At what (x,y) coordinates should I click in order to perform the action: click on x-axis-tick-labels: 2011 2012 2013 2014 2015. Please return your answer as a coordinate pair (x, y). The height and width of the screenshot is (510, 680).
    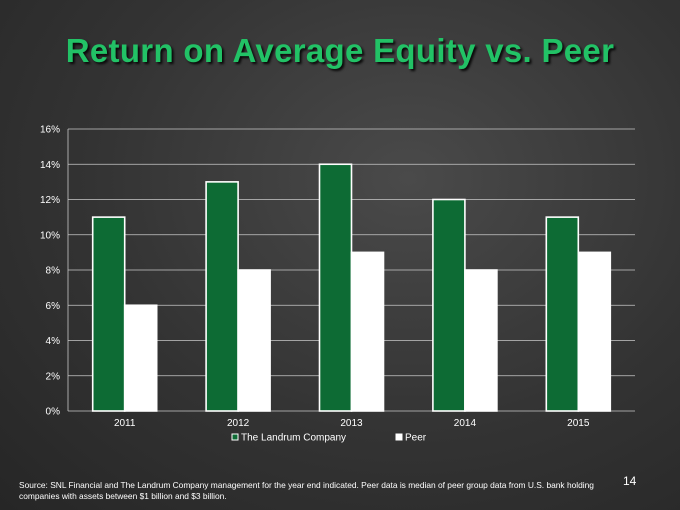
    Looking at the image, I should click on (352, 423).